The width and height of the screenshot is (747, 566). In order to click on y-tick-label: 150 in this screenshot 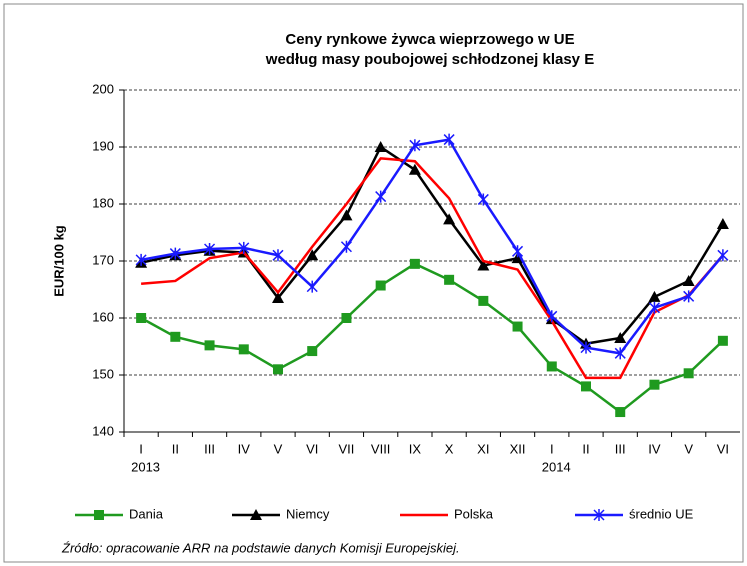, I will do `click(103, 373)`.